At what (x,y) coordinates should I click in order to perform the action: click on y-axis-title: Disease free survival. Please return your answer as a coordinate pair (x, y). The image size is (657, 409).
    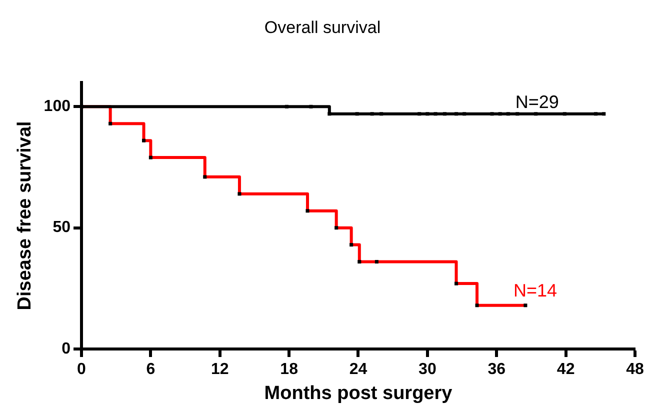
    Looking at the image, I should click on (25, 215).